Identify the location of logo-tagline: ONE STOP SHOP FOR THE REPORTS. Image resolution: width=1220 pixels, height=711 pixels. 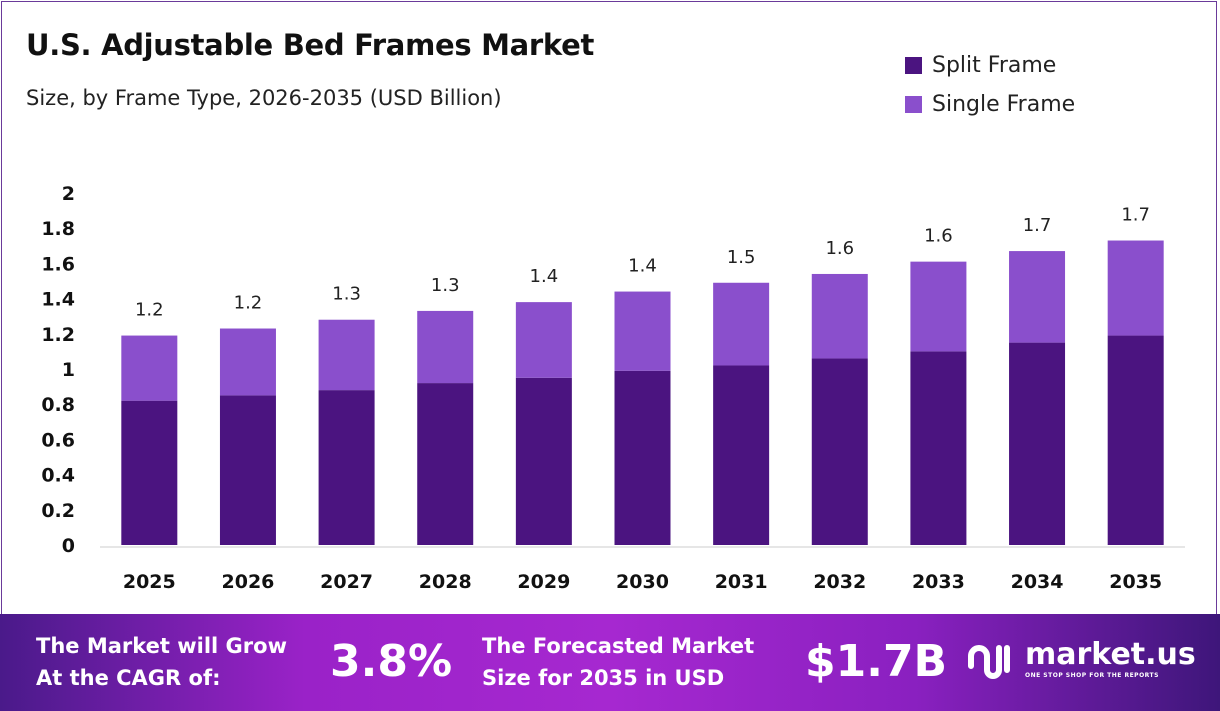
(1092, 675).